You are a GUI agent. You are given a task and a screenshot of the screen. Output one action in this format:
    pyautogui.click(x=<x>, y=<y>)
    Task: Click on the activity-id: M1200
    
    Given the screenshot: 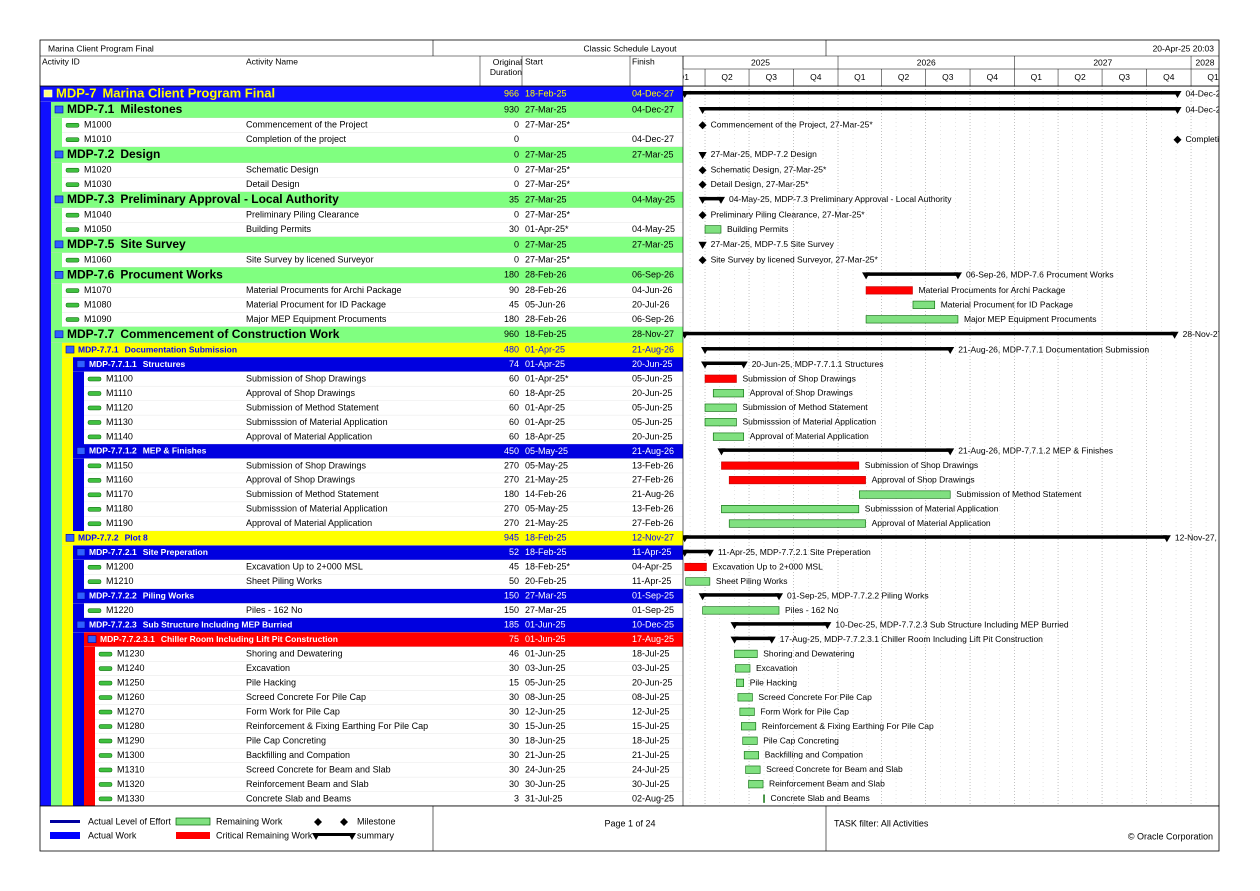 What is the action you would take?
    pyautogui.click(x=120, y=567)
    